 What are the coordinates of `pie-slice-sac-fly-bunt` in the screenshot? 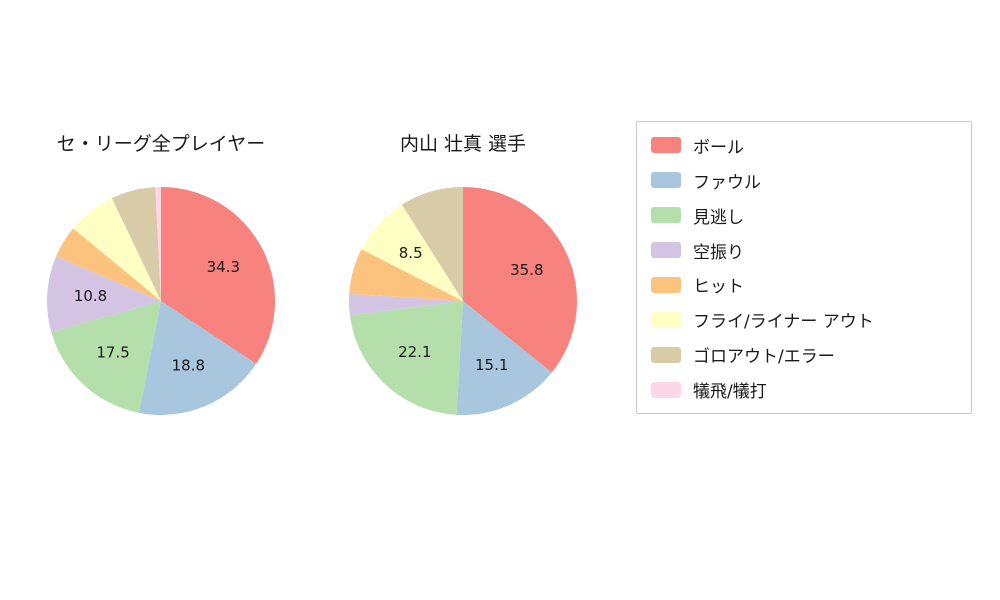 It's located at (158, 243).